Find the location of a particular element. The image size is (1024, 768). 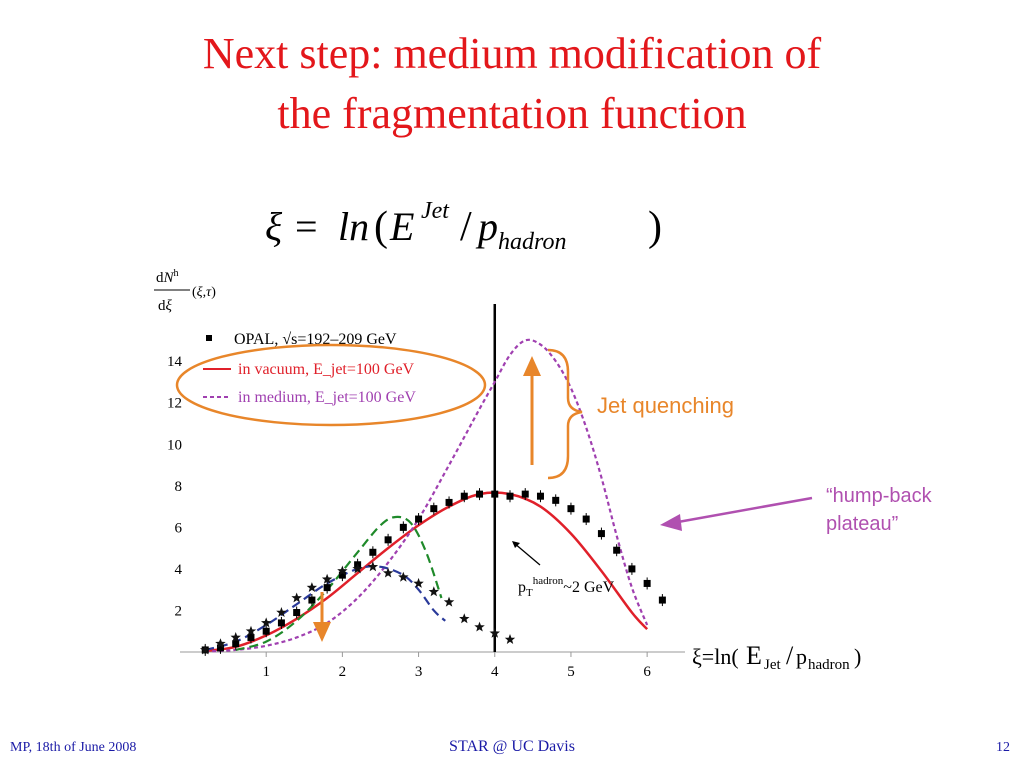

footer-left: MP, 18th of June 2008 is located at coordinates (73, 747).